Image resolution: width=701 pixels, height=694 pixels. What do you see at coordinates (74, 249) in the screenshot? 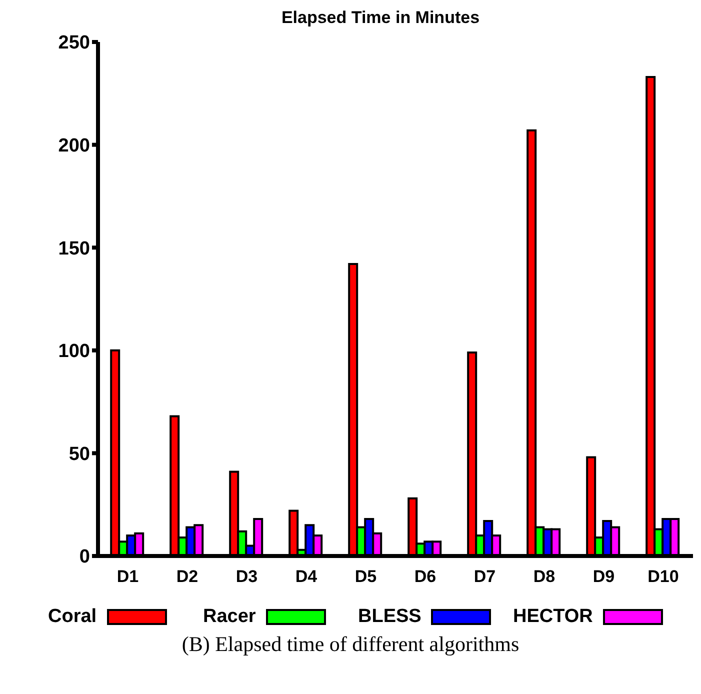
I see `y-tick-label: 150` at bounding box center [74, 249].